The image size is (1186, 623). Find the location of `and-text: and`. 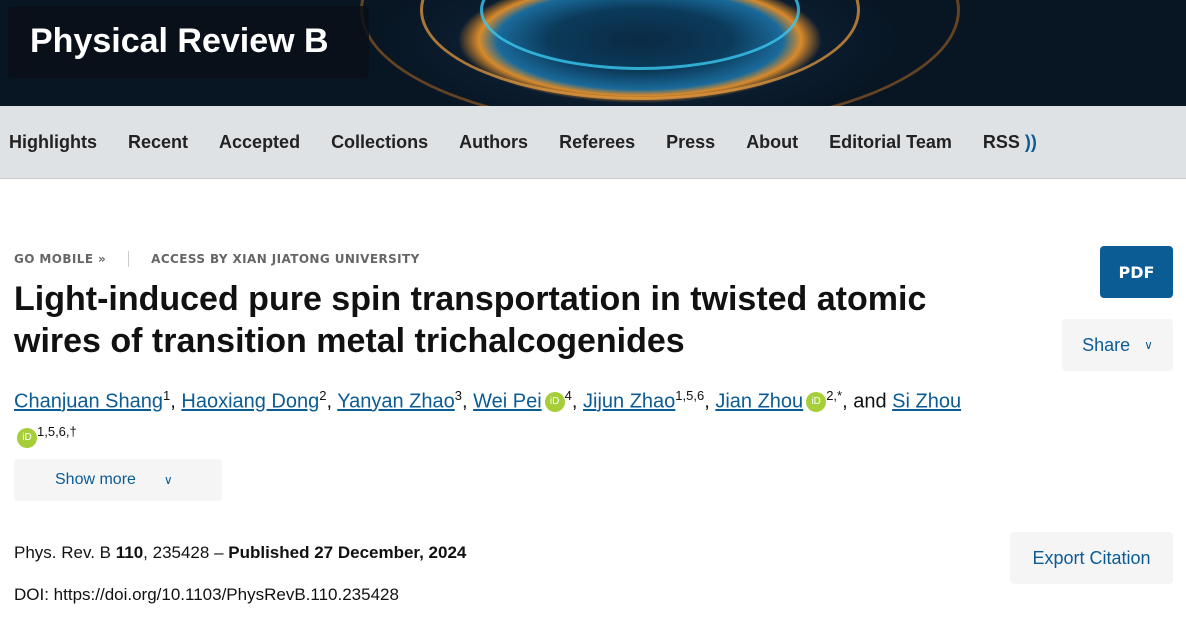

and-text: and is located at coordinates (870, 401).